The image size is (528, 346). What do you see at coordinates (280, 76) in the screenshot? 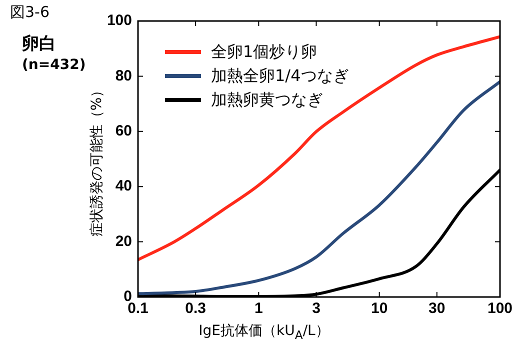
I see `legend-label: 加熱全卵1/4つなぎ` at bounding box center [280, 76].